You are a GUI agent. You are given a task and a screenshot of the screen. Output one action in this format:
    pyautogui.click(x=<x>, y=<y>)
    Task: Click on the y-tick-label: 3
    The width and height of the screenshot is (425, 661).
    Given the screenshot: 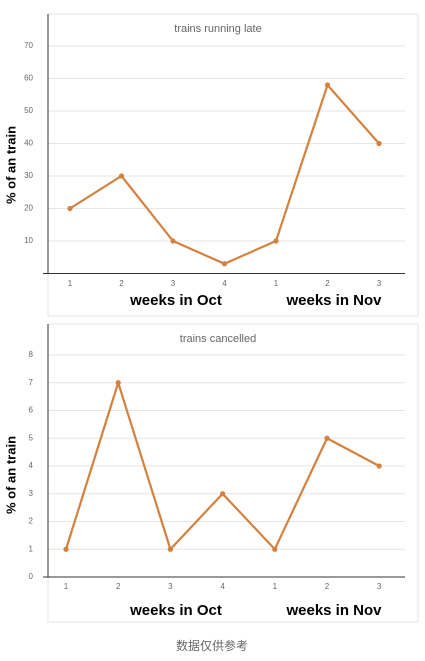 What is the action you would take?
    pyautogui.click(x=31, y=493)
    